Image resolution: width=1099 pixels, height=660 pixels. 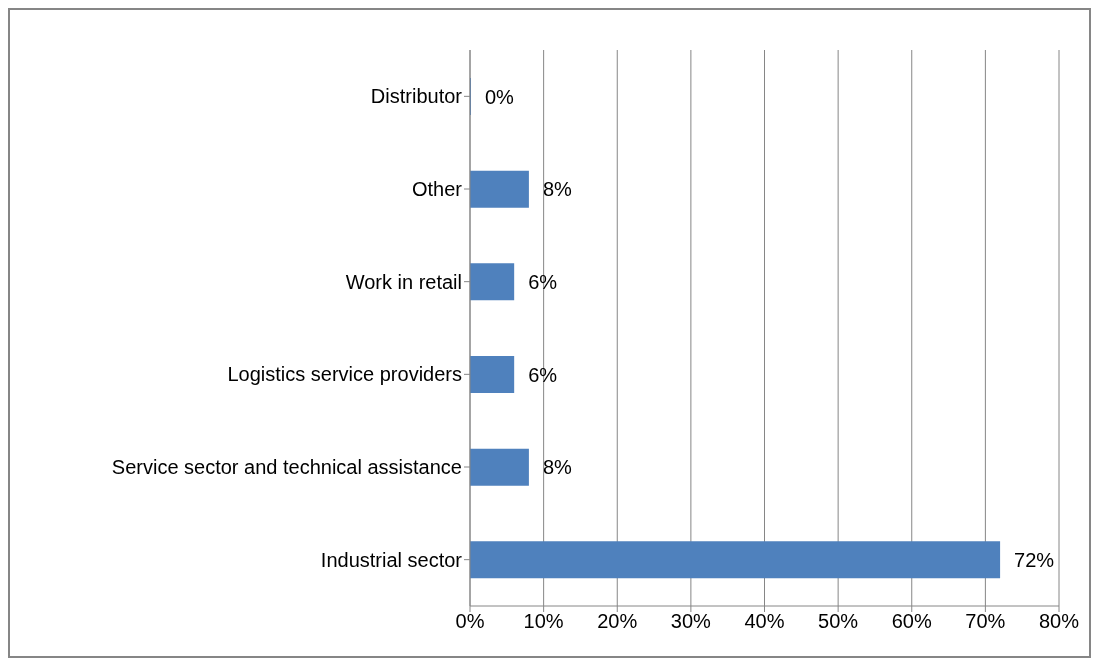 I want to click on x-tick-label: 0%, so click(x=470, y=621).